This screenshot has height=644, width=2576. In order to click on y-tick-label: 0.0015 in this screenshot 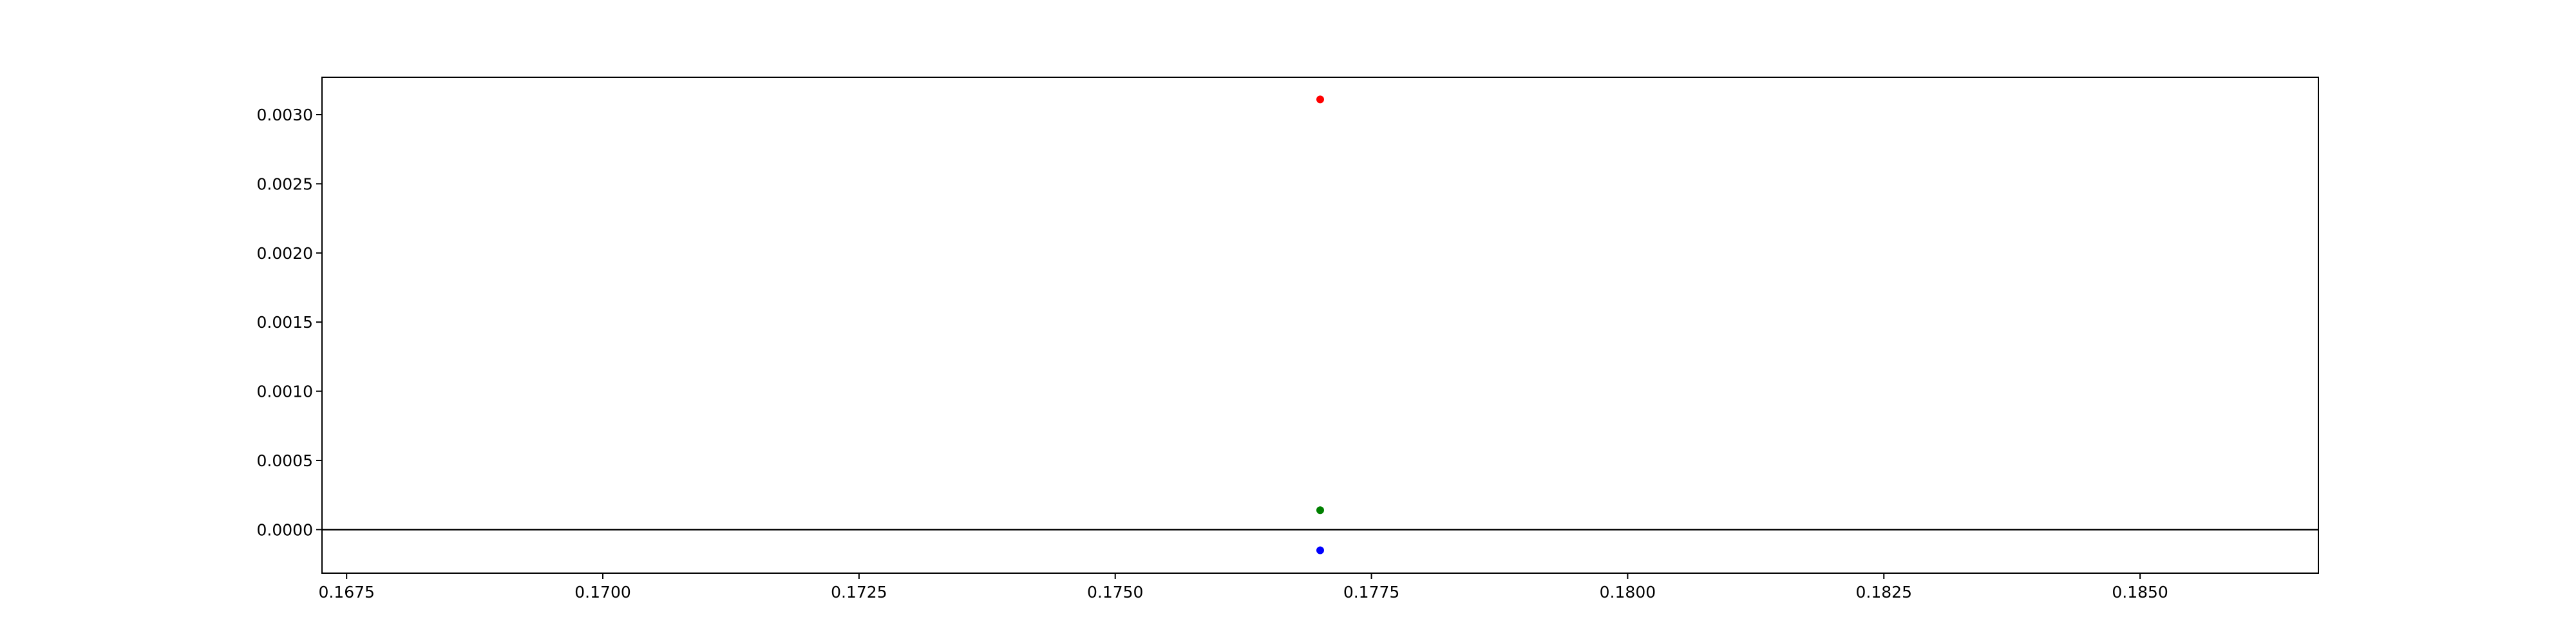, I will do `click(285, 322)`.